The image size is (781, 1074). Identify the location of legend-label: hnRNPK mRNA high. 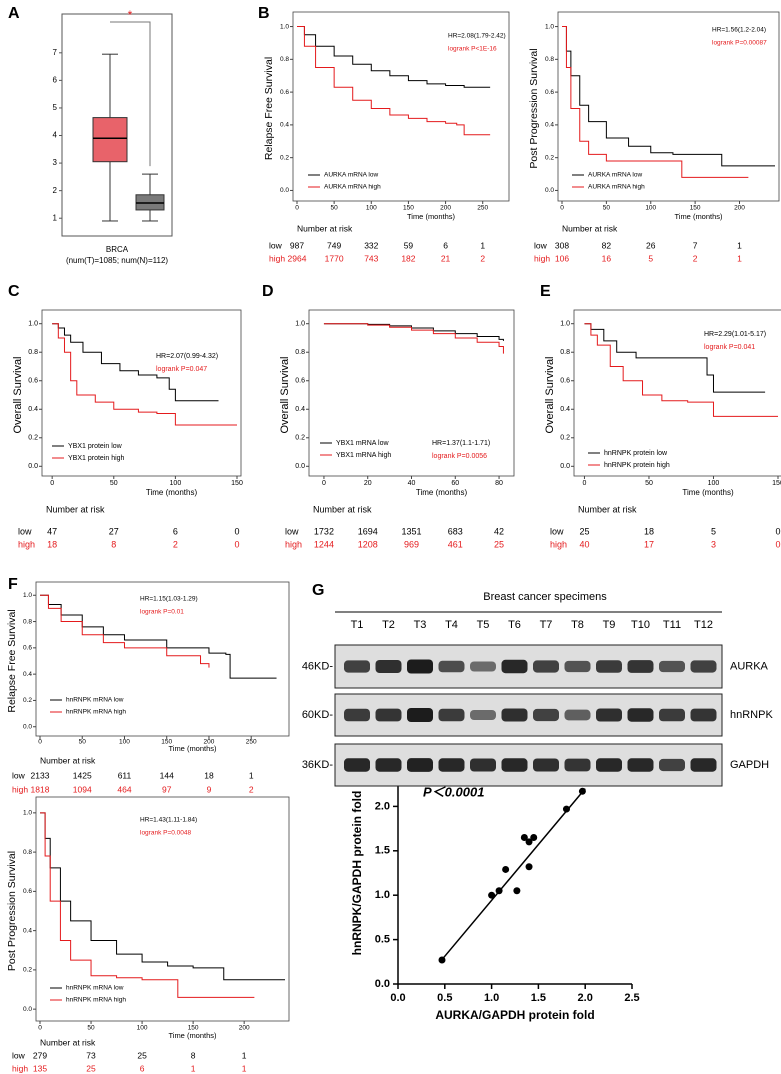
(96, 1000).